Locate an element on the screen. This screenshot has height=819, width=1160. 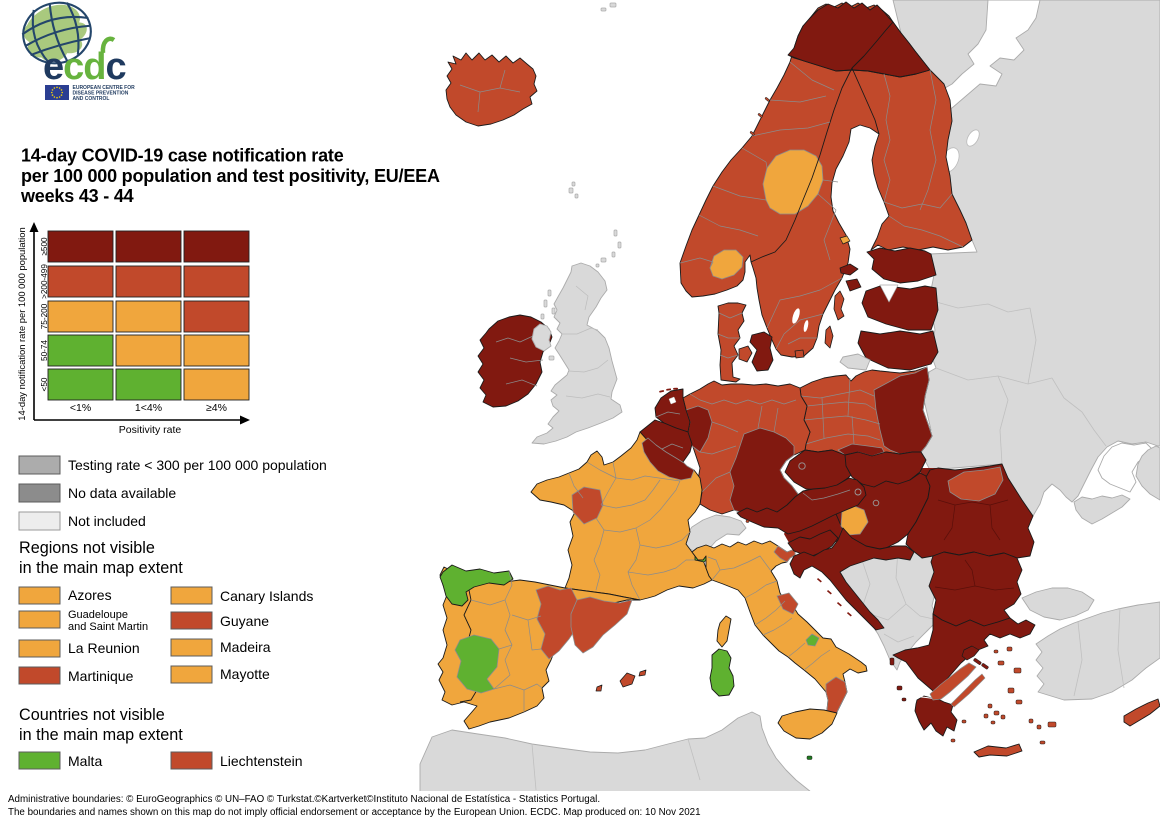
svg-text: 75-200 is located at coordinates (44, 316).